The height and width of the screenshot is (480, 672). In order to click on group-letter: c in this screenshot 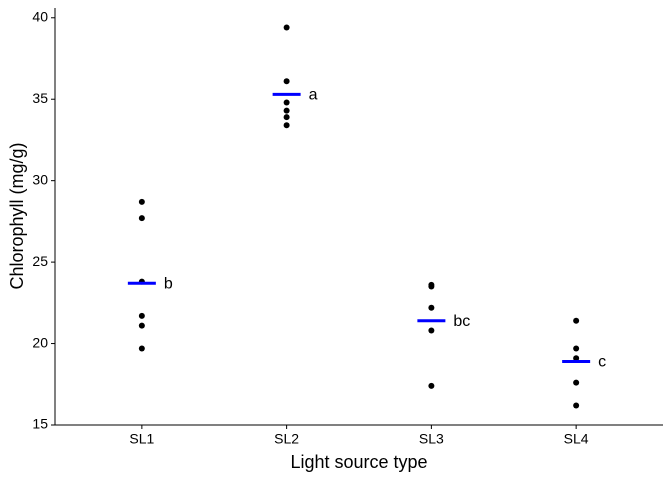, I will do `click(602, 362)`.